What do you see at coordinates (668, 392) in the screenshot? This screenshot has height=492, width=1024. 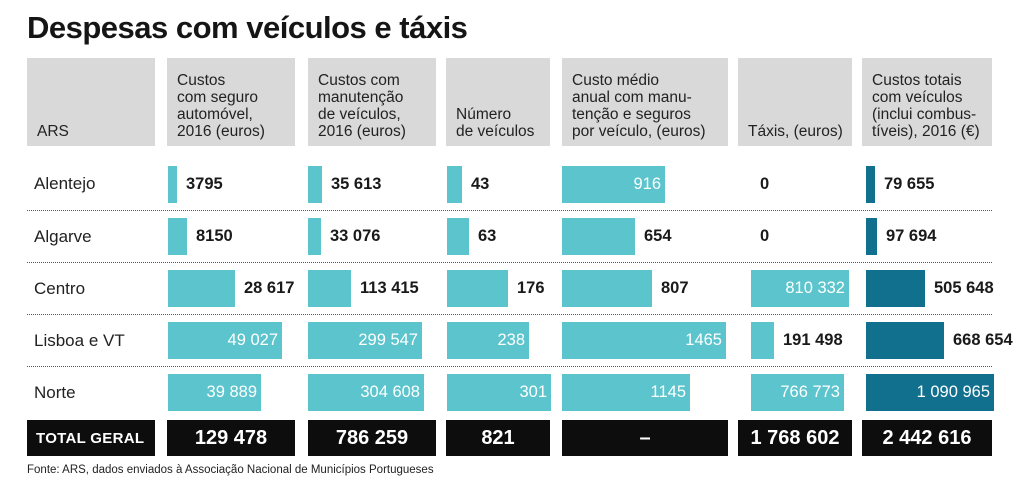 I see `value-label-custo_medio-norte: 1145` at bounding box center [668, 392].